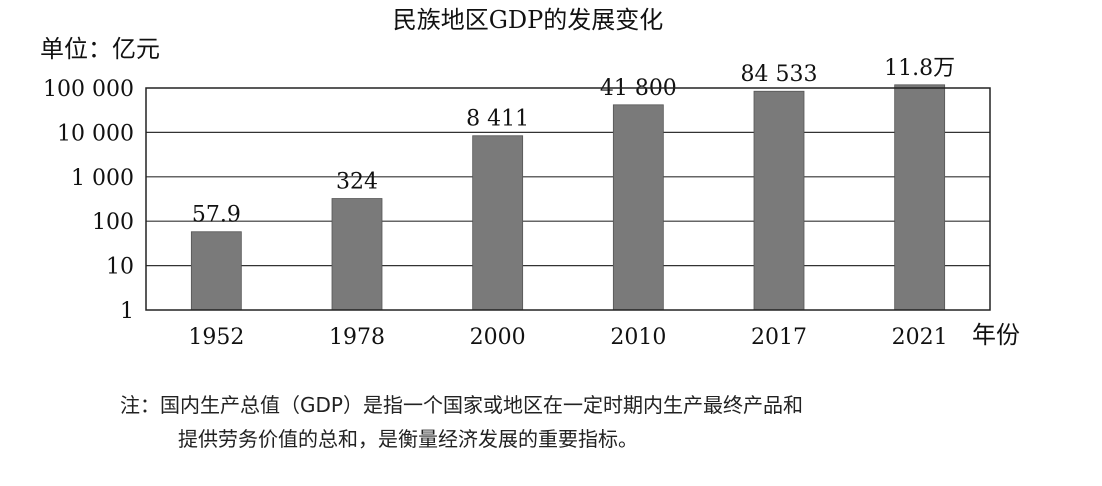 The height and width of the screenshot is (486, 1102). Describe the element at coordinates (779, 337) in the screenshot. I see `x-tick-label-2017: 2017` at that location.